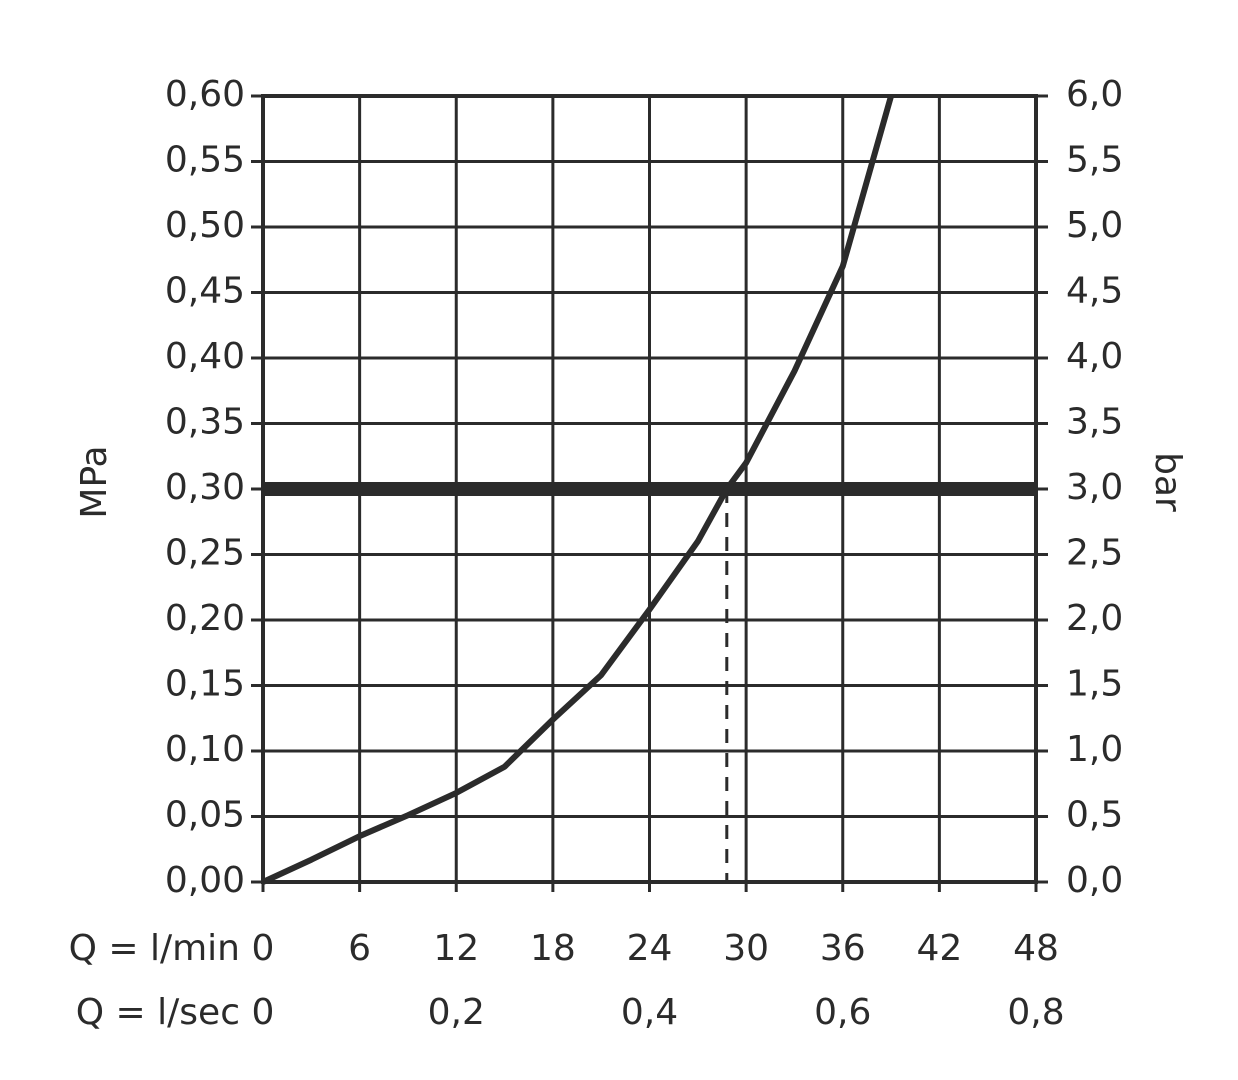 This screenshot has height=1080, width=1238. What do you see at coordinates (1167, 482) in the screenshot?
I see `y2-axis-label: bar` at bounding box center [1167, 482].